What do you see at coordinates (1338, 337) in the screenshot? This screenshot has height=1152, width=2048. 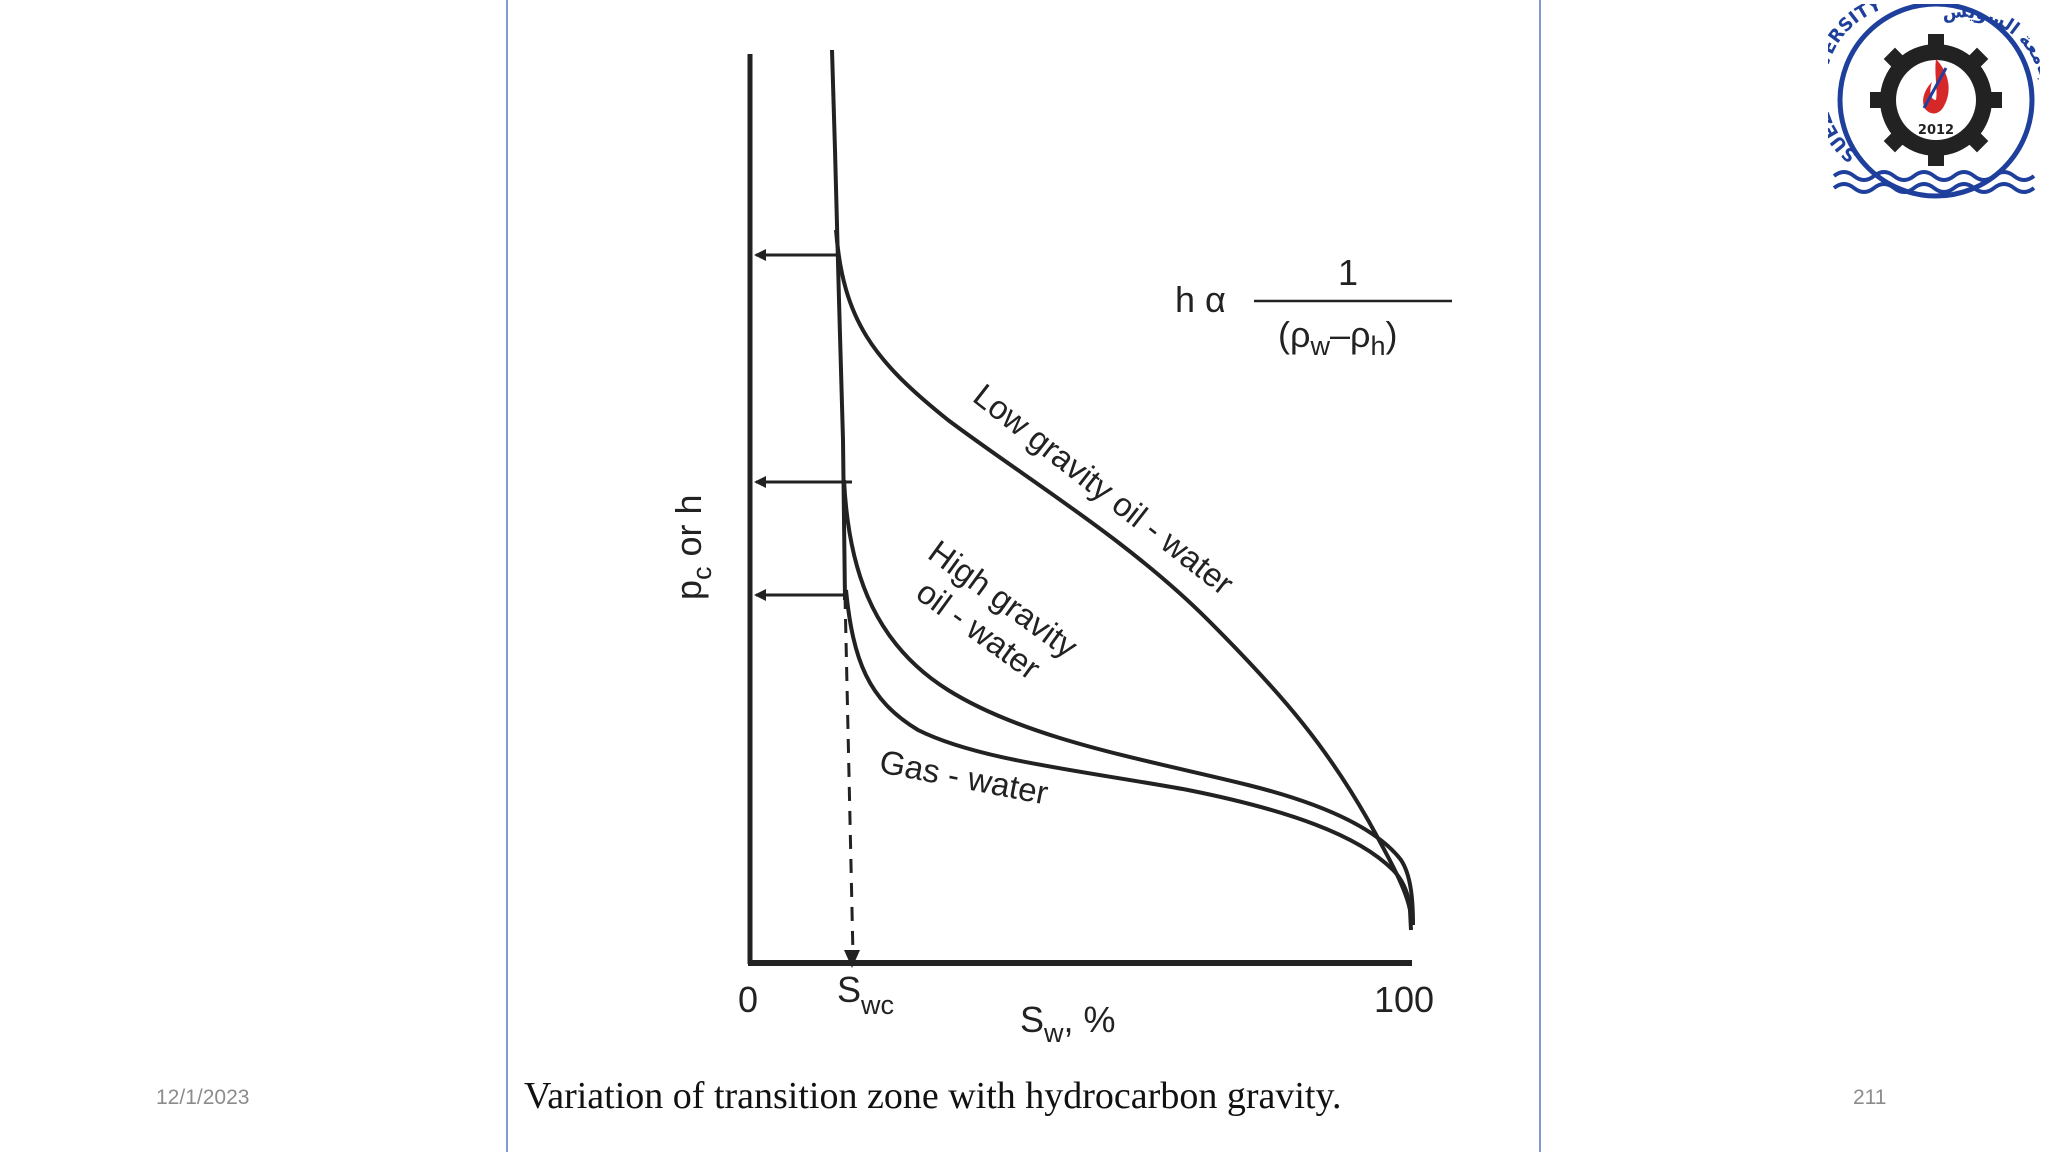 I see `formula-denominator: (ρw–ρh)` at bounding box center [1338, 337].